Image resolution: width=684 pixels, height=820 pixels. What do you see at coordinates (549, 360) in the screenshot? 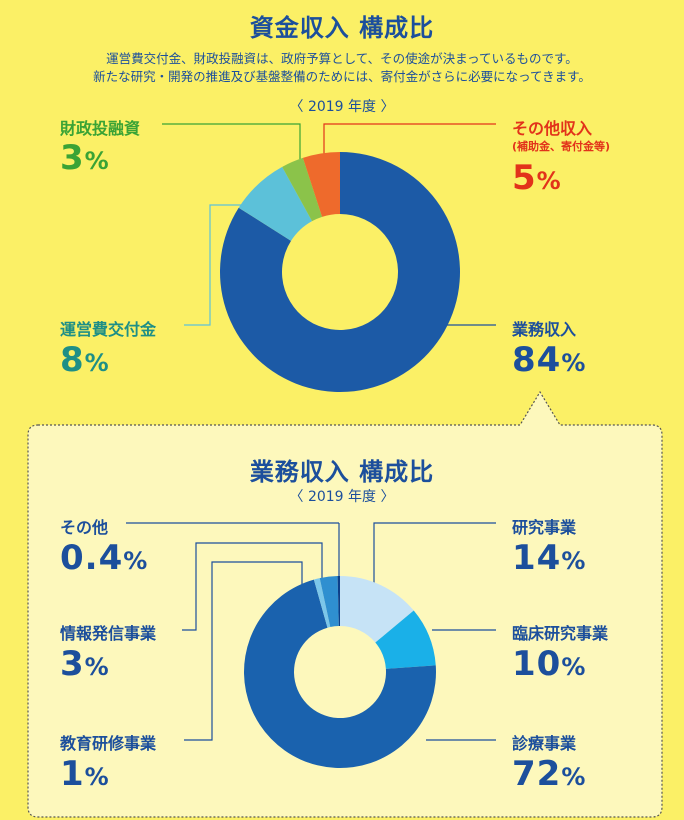
I see `pct-gyomu-shunyu: 84%` at bounding box center [549, 360].